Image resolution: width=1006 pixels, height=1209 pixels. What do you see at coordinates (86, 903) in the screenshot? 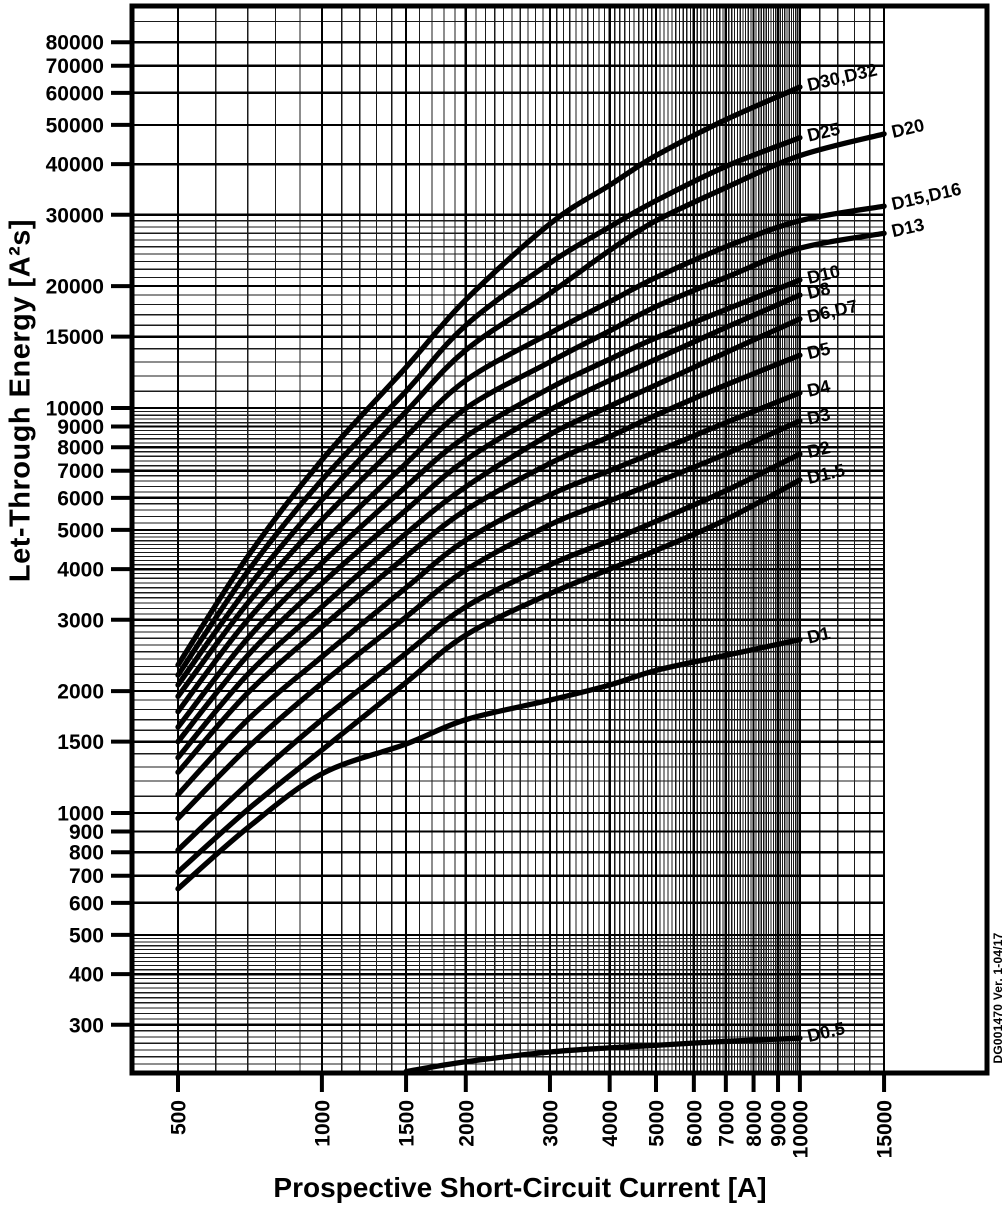
I see `y-tick-label: 600` at bounding box center [86, 903].